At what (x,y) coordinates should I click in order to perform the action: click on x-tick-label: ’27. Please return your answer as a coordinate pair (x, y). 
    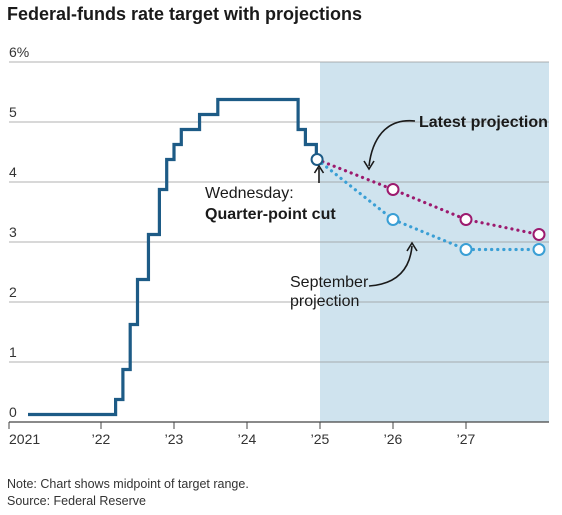
    Looking at the image, I should click on (466, 439).